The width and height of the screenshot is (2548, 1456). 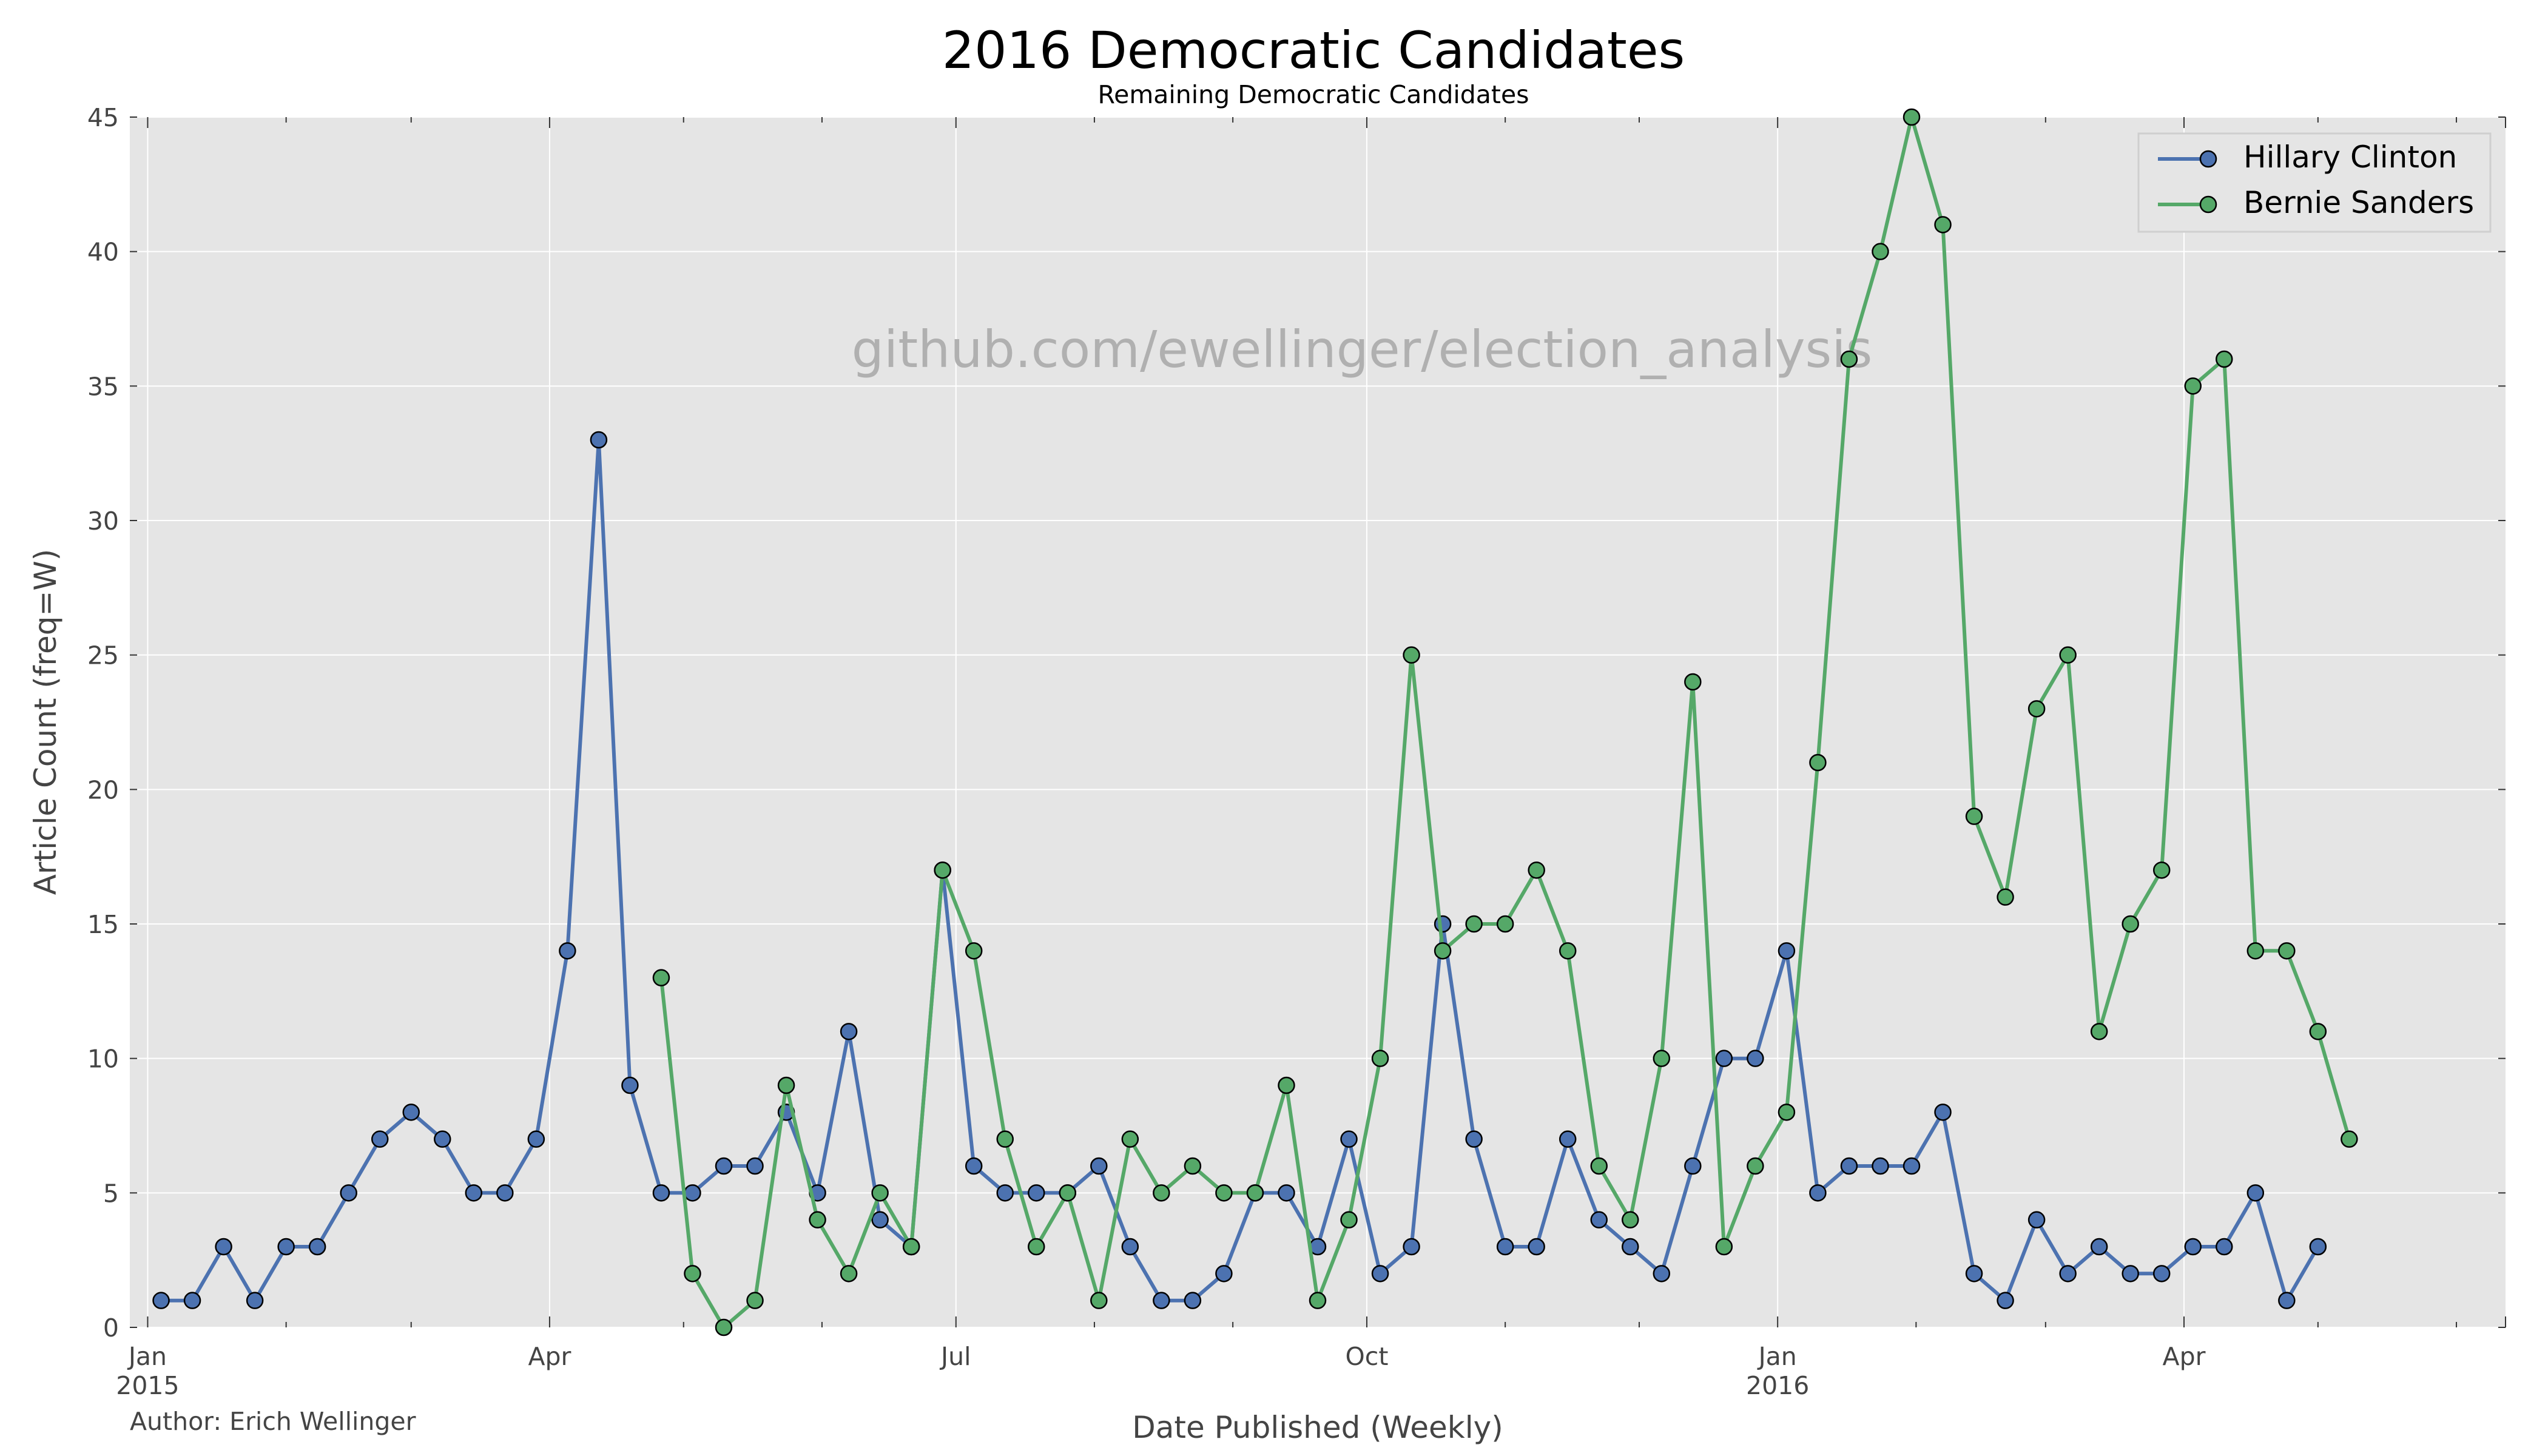 I want to click on y-tick-label: 35, so click(x=103, y=386).